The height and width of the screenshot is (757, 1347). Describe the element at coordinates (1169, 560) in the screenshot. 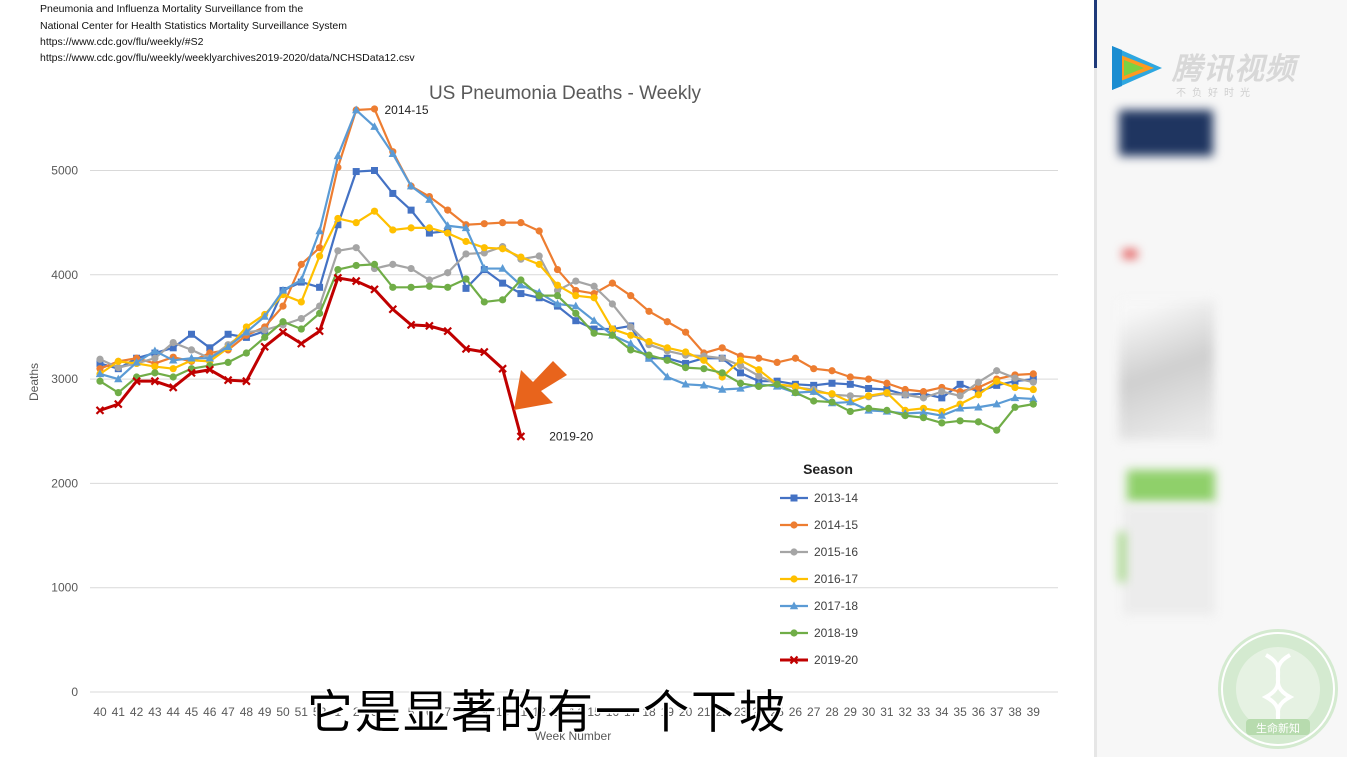

I see `blurred-list` at that location.